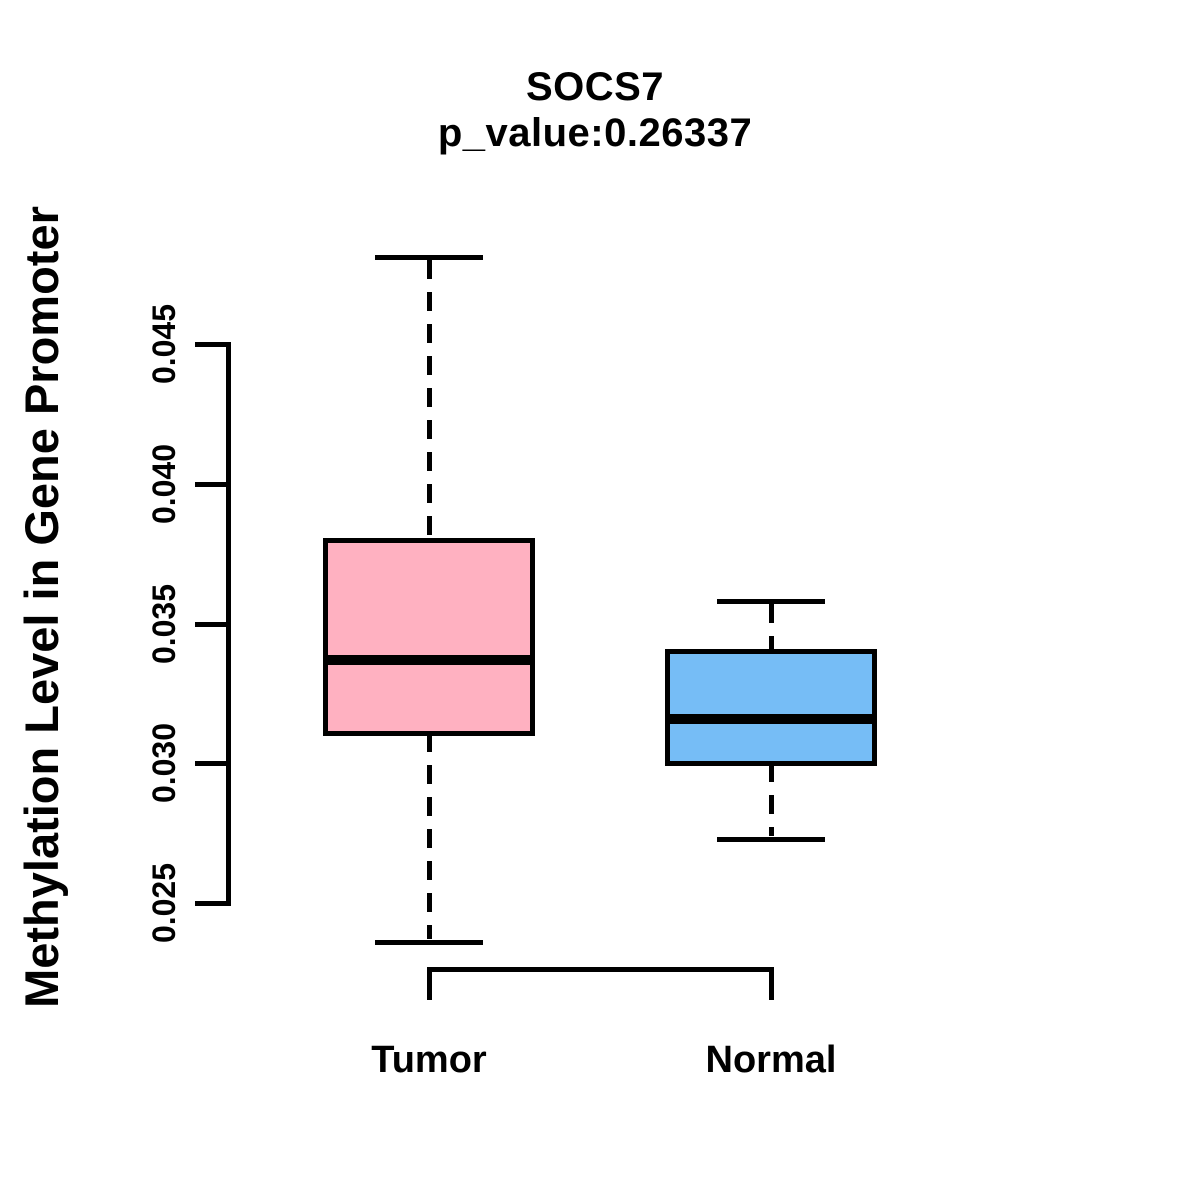  I want to click on title-block: SOCS7 p_value:0.26337, so click(595, 110).